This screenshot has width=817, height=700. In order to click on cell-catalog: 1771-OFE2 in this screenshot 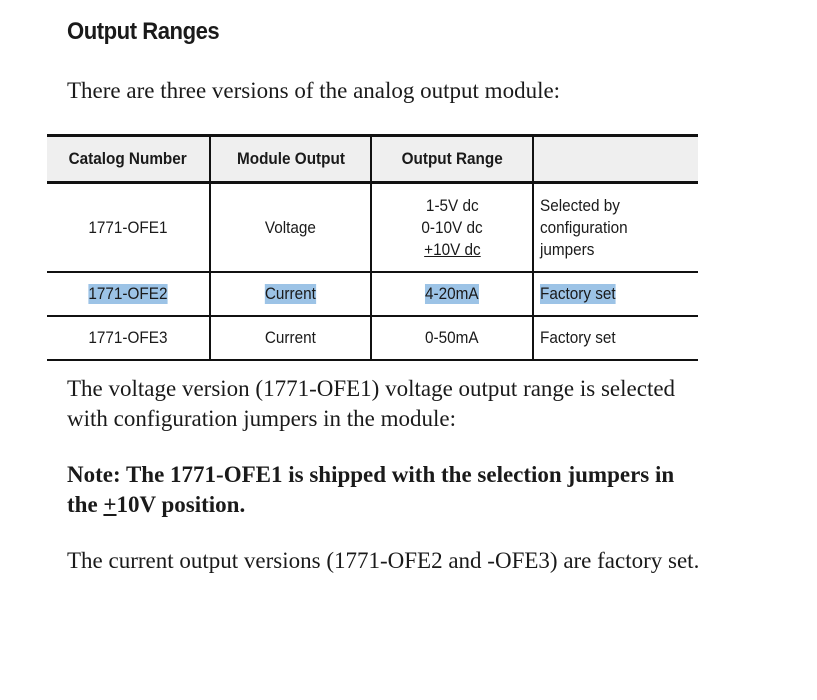, I will do `click(129, 294)`.